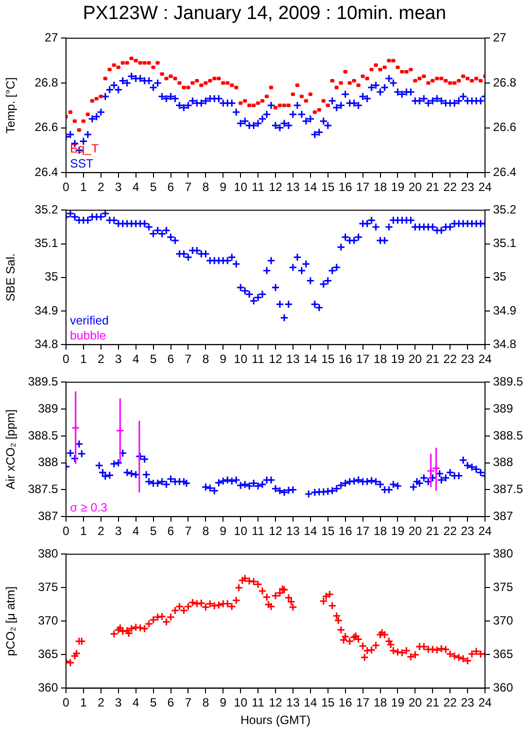  I want to click on y2-tick-label: 360, so click(503, 687).